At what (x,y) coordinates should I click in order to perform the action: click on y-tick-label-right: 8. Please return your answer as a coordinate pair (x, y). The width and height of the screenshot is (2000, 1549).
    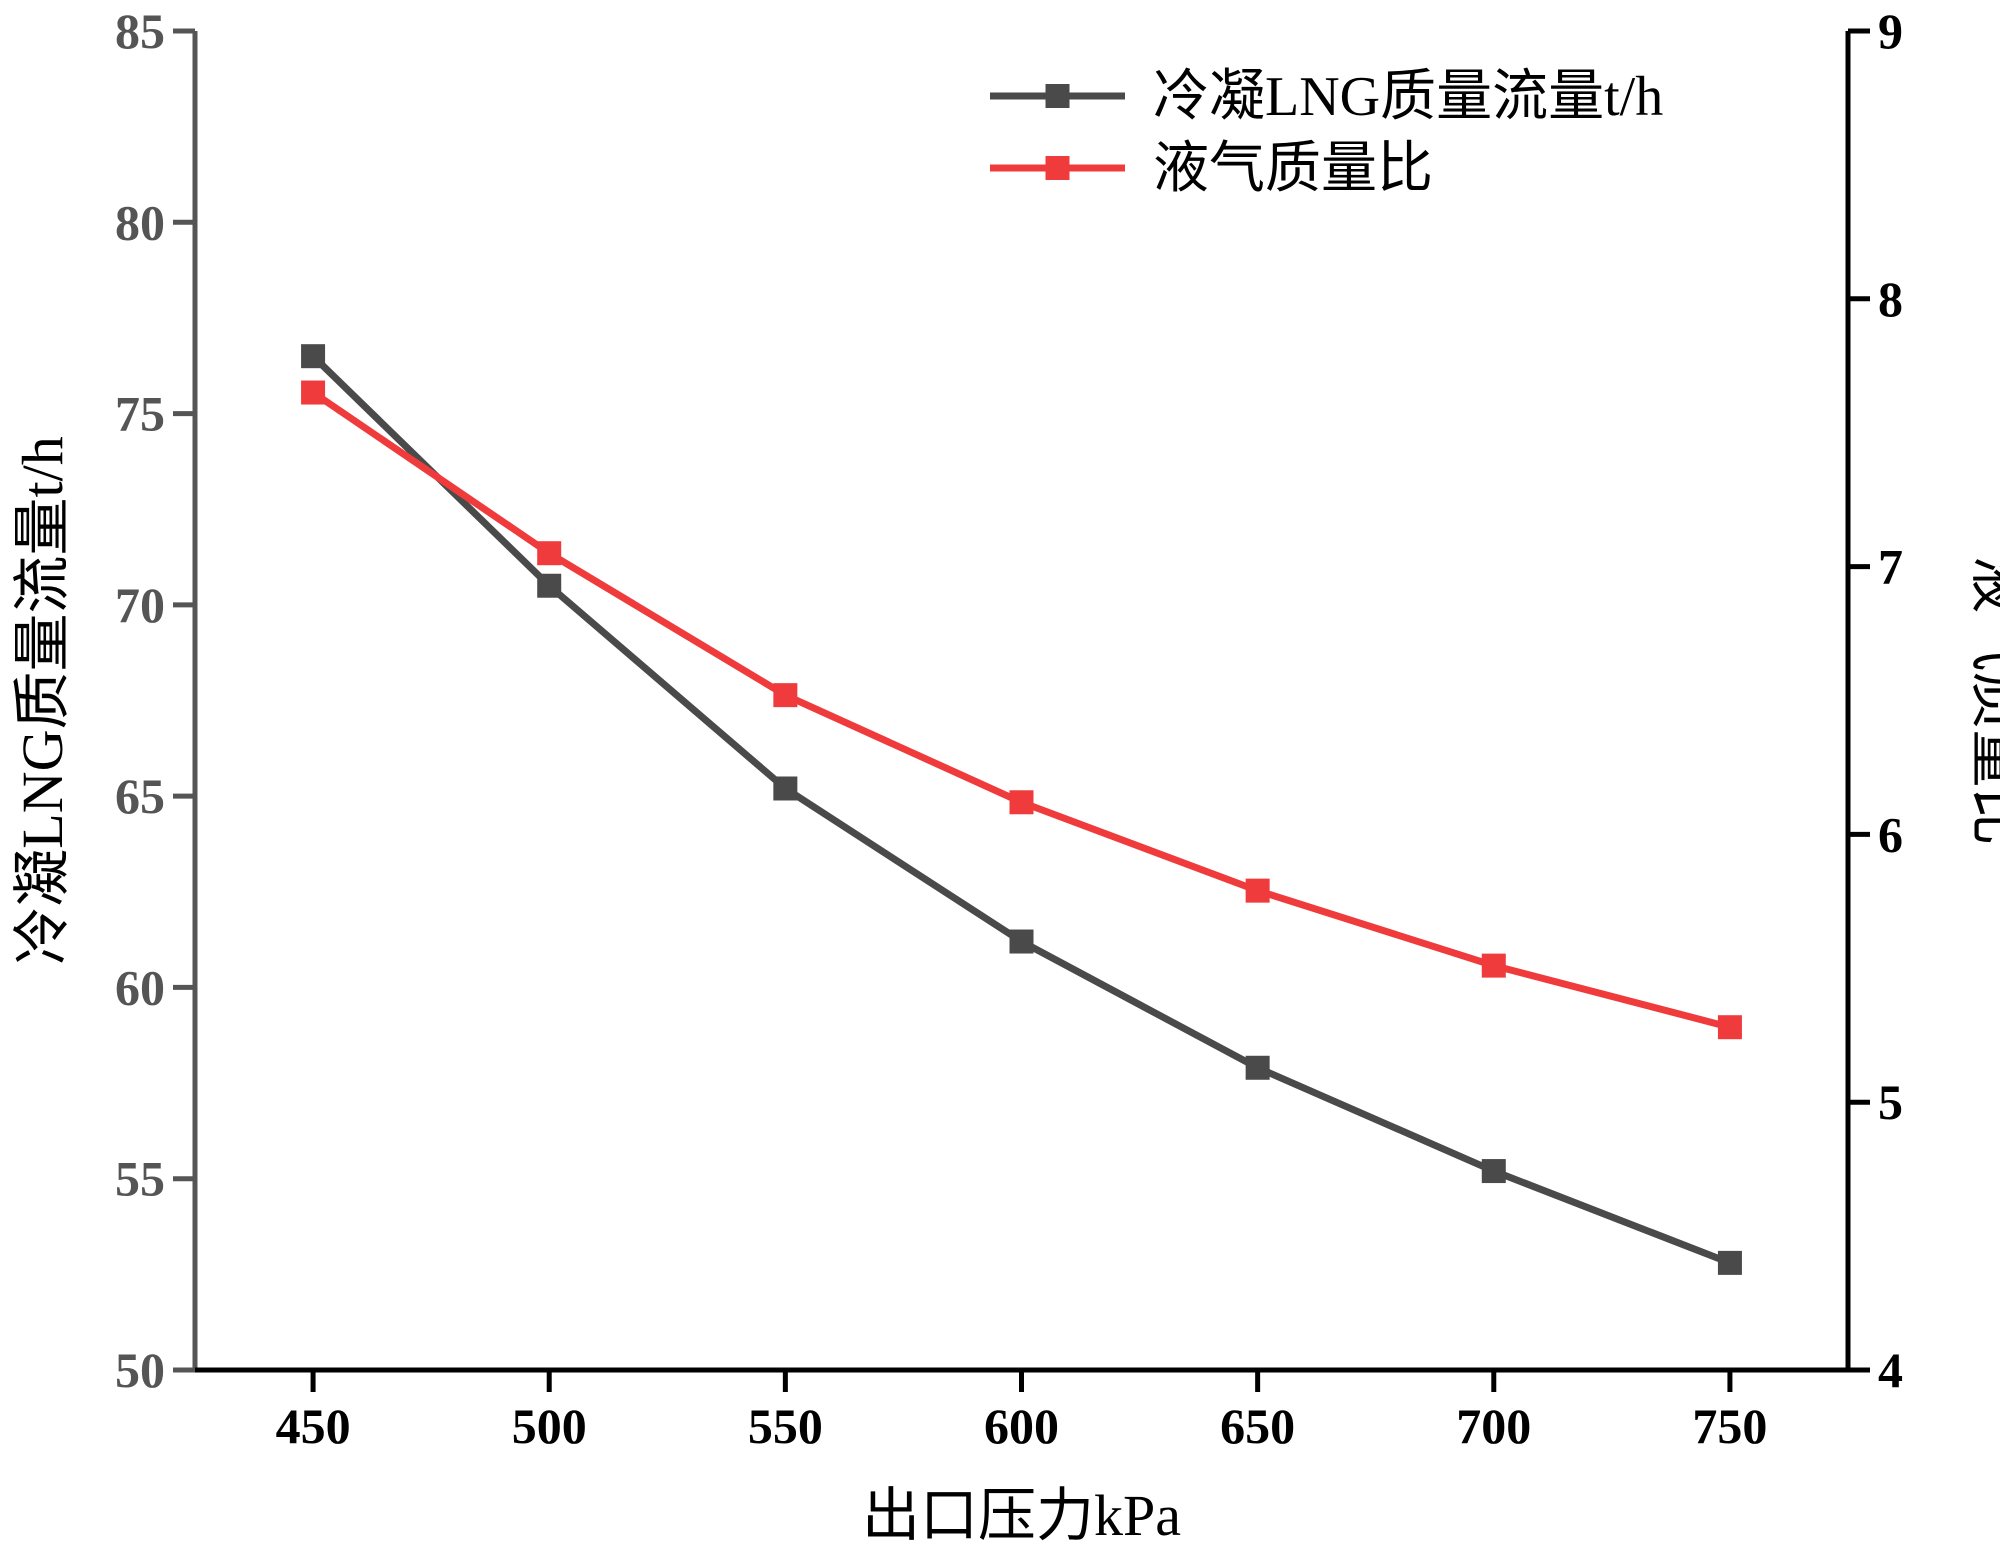
    Looking at the image, I should click on (1890, 299).